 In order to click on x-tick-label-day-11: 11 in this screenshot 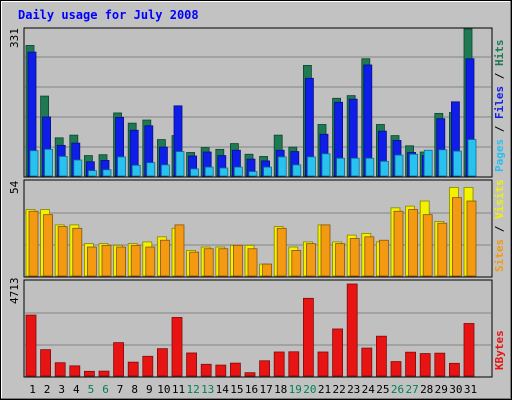, I will do `click(178, 389)`.